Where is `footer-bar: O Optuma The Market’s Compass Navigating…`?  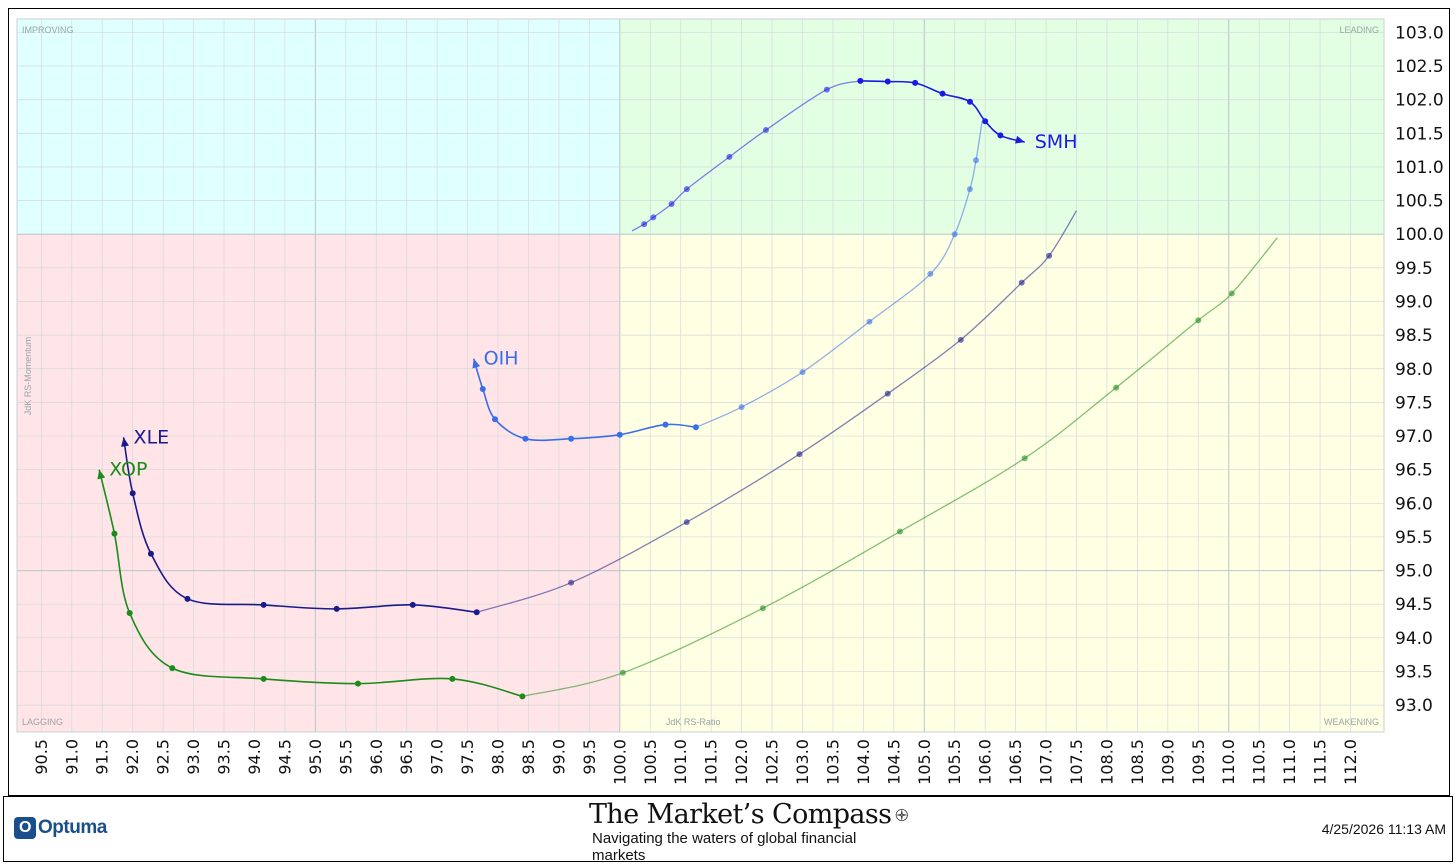 footer-bar: O Optuma The Market’s Compass Navigating… is located at coordinates (728, 830).